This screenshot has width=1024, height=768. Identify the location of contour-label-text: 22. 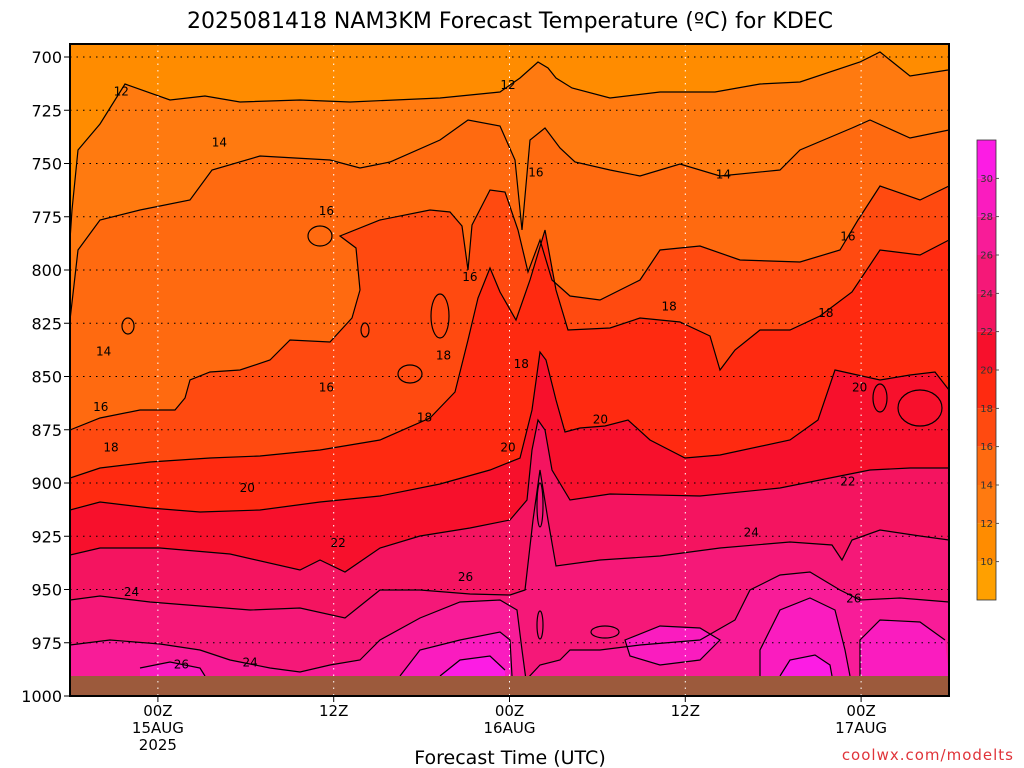
(847, 481).